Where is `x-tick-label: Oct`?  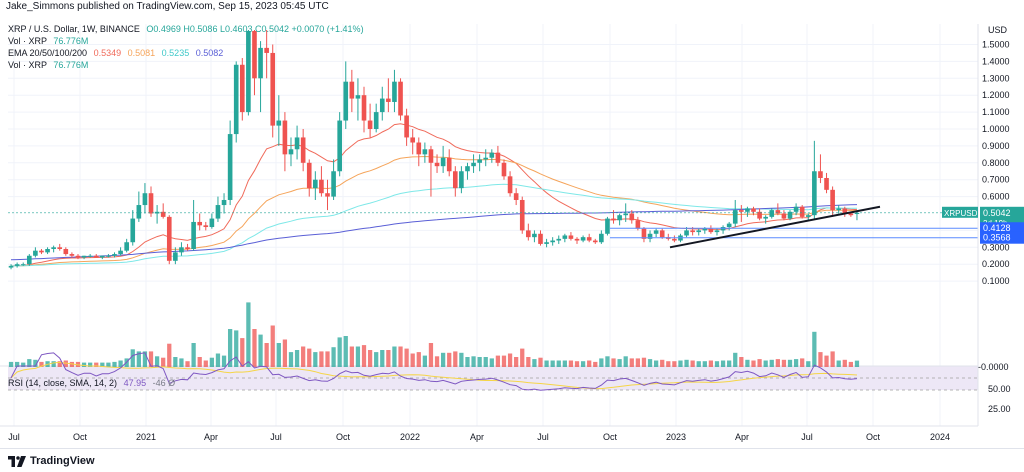 x-tick-label: Oct is located at coordinates (873, 437).